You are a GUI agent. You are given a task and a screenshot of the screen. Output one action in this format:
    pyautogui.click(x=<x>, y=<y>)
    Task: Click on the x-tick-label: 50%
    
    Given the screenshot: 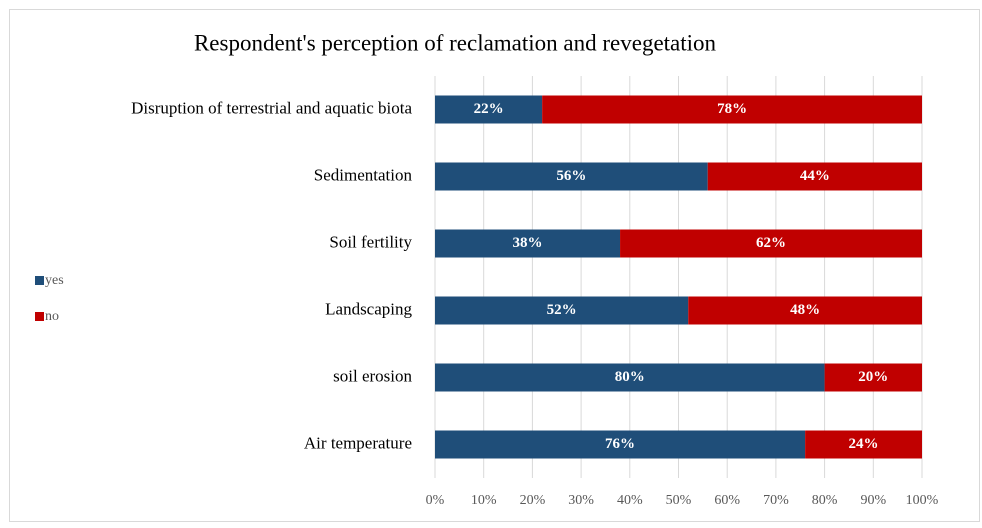 What is the action you would take?
    pyautogui.click(x=679, y=500)
    